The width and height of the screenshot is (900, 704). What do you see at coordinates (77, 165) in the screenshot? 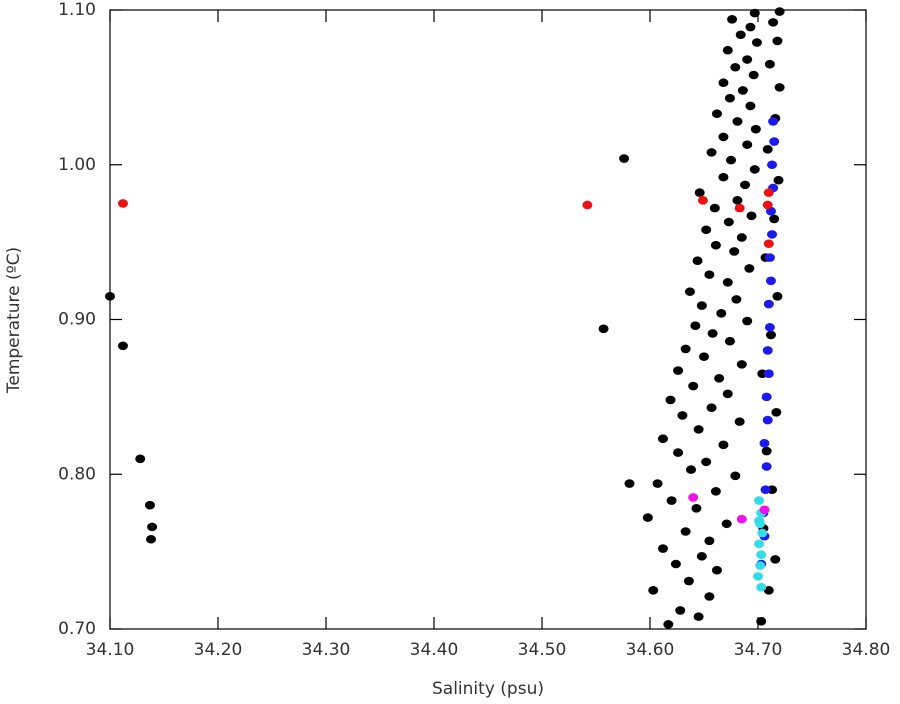
I see `y-tick-label: 1.00` at bounding box center [77, 165].